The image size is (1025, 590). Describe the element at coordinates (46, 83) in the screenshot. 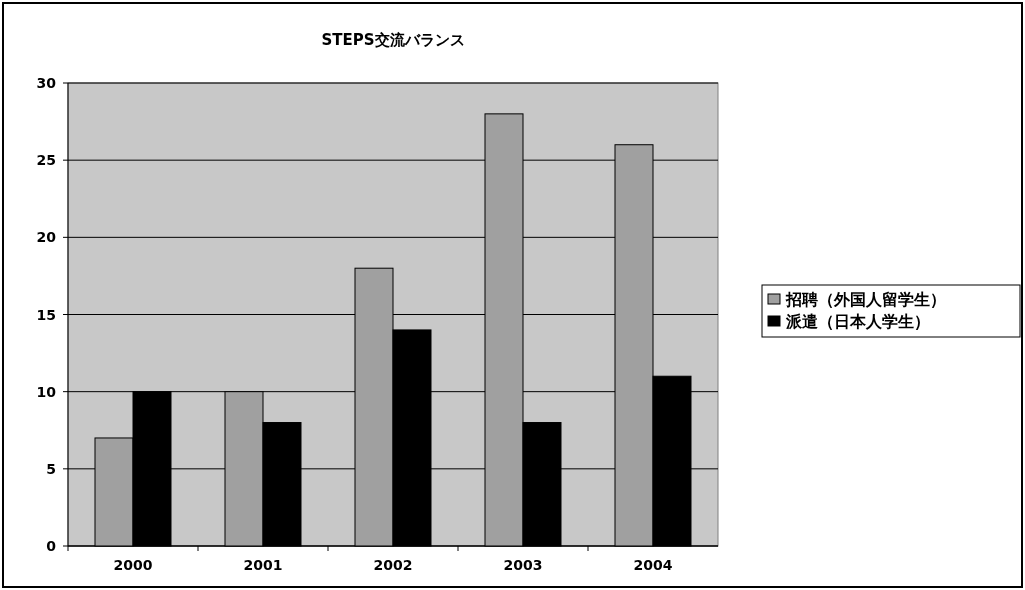

I see `y-tick-label: 30` at that location.